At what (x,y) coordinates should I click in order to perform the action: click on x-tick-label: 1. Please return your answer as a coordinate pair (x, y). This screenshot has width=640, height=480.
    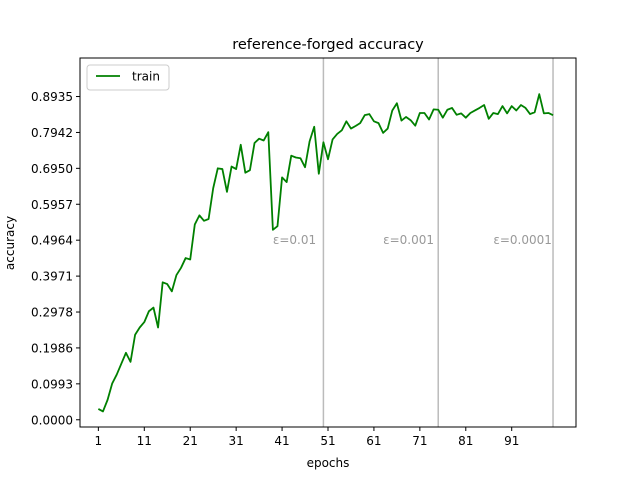
    Looking at the image, I should click on (99, 441).